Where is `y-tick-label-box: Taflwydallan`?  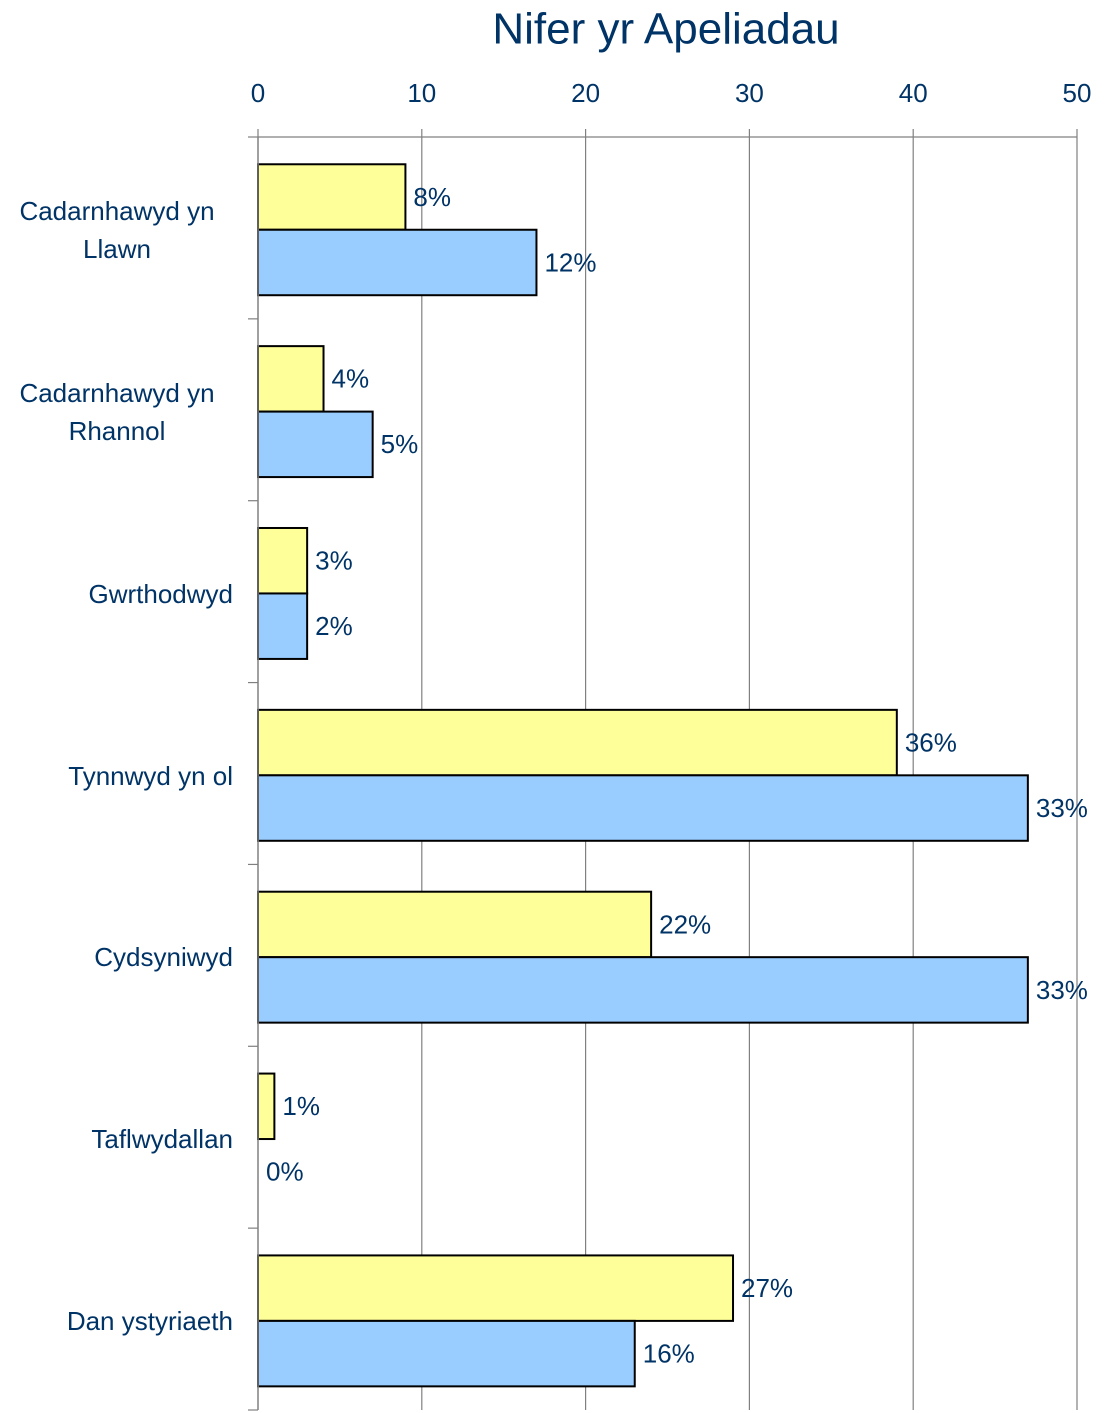 y-tick-label-box: Taflwydallan is located at coordinates (116, 1139).